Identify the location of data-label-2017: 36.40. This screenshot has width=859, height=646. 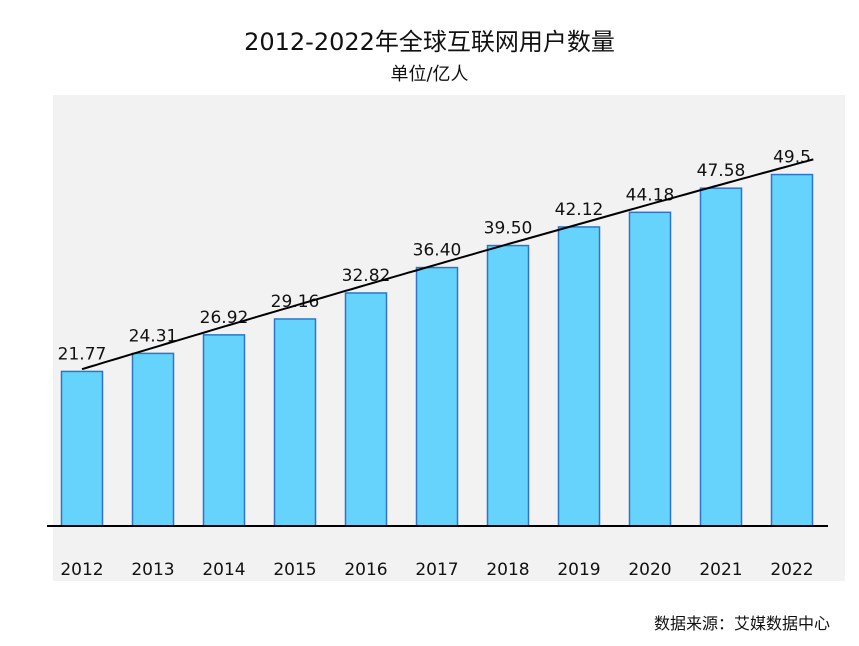
(437, 251).